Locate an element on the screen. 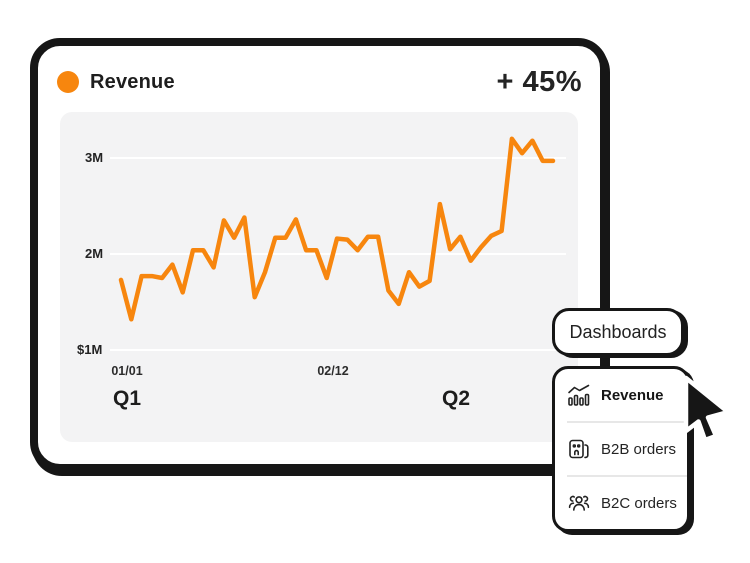 Image resolution: width=750 pixels, height=563 pixels. dashboards-menu: Revenue B2B orders is located at coordinates (621, 449).